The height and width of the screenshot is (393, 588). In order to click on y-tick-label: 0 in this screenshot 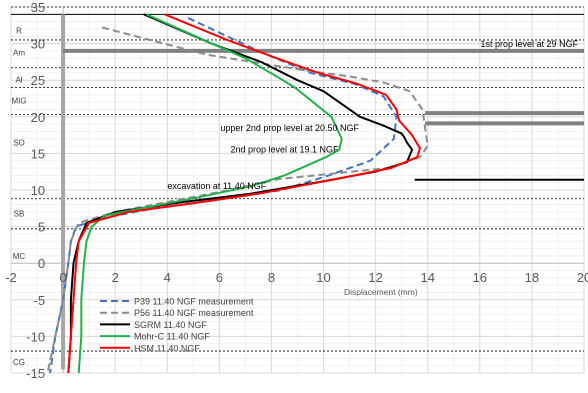, I will do `click(41, 263)`.